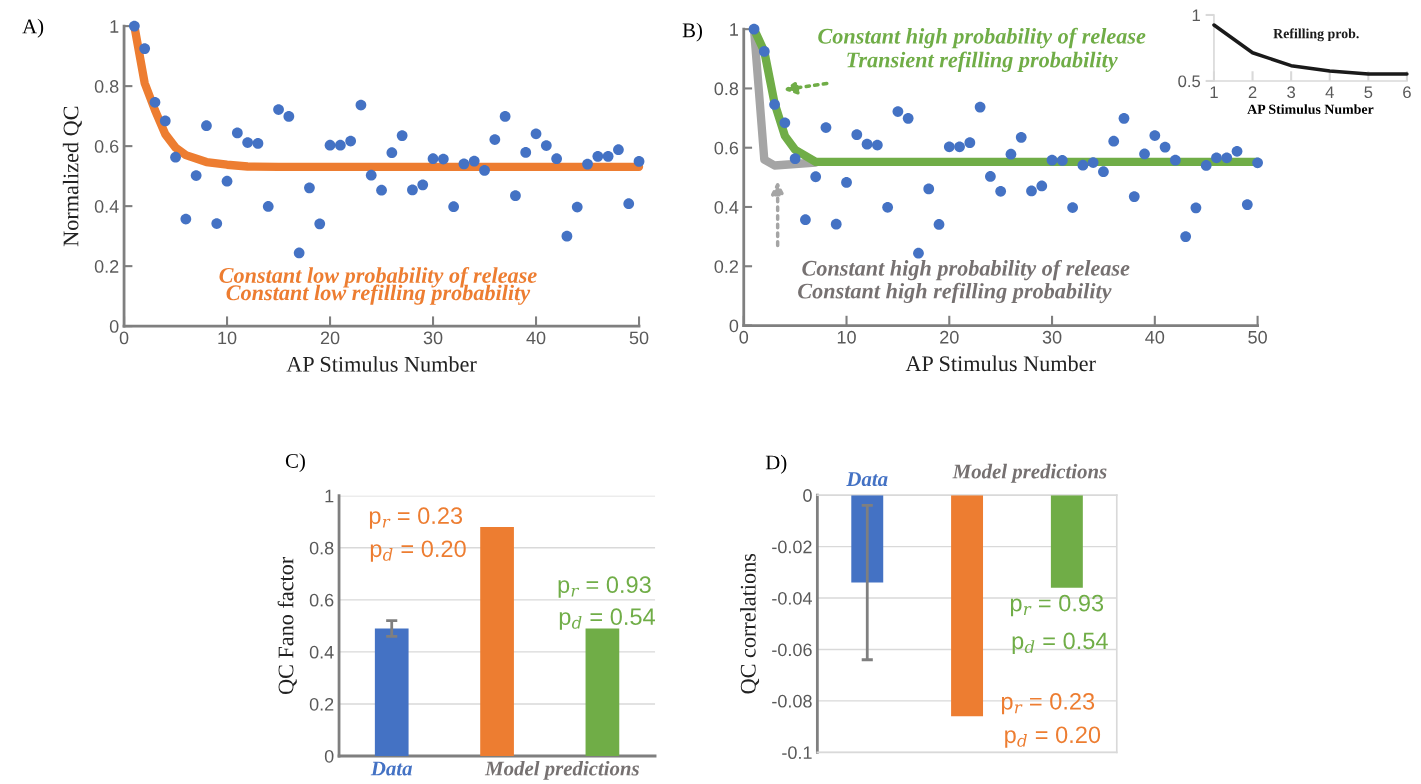 This screenshot has width=1421, height=784. Describe the element at coordinates (867, 479) in the screenshot. I see `x-tick-label: Data` at that location.